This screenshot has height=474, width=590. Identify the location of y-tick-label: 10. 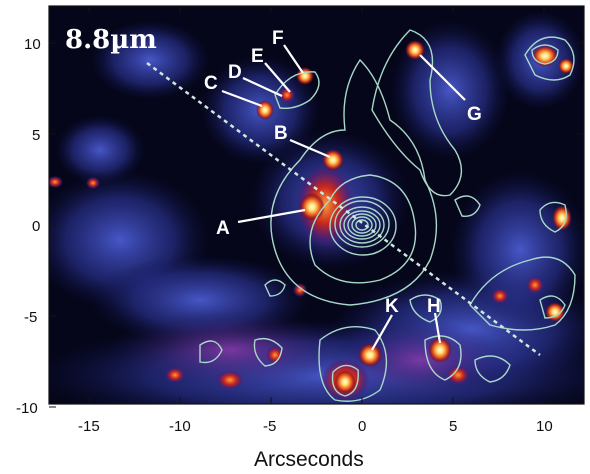
(32, 44).